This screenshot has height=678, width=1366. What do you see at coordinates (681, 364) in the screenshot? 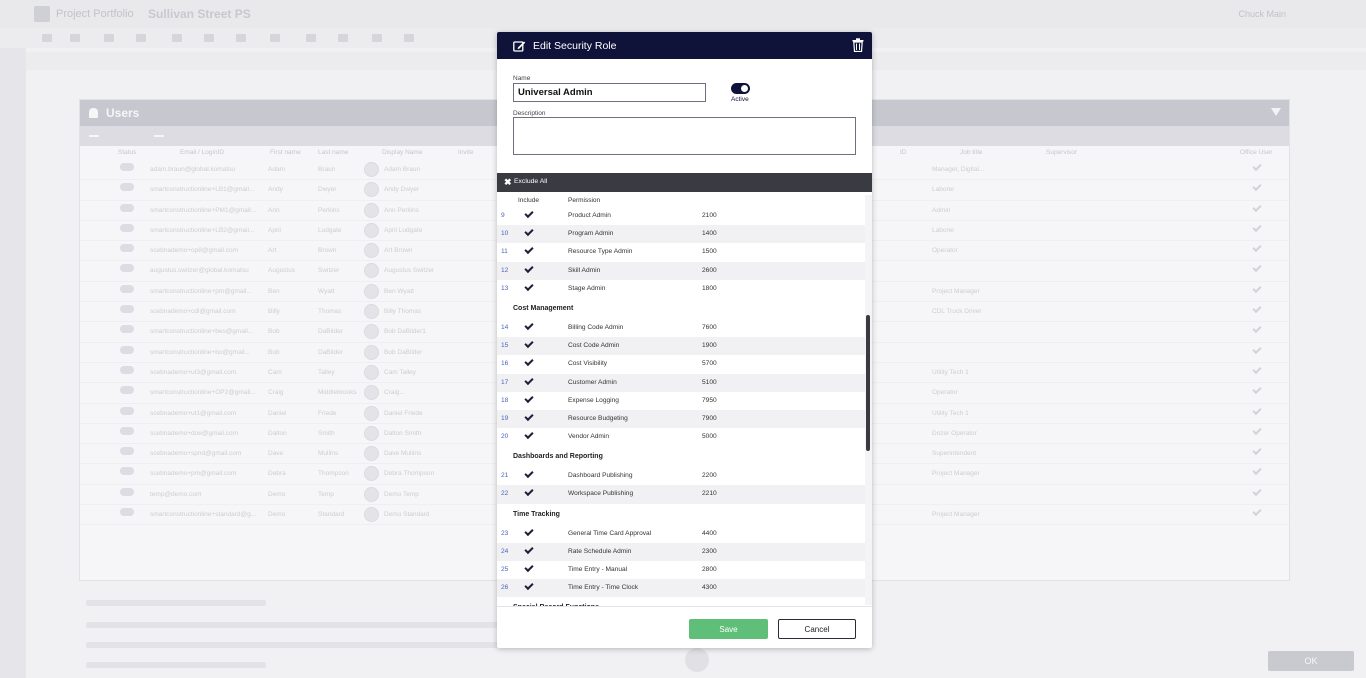
I see `permission-row: 16 Cost Visibility 5700` at bounding box center [681, 364].